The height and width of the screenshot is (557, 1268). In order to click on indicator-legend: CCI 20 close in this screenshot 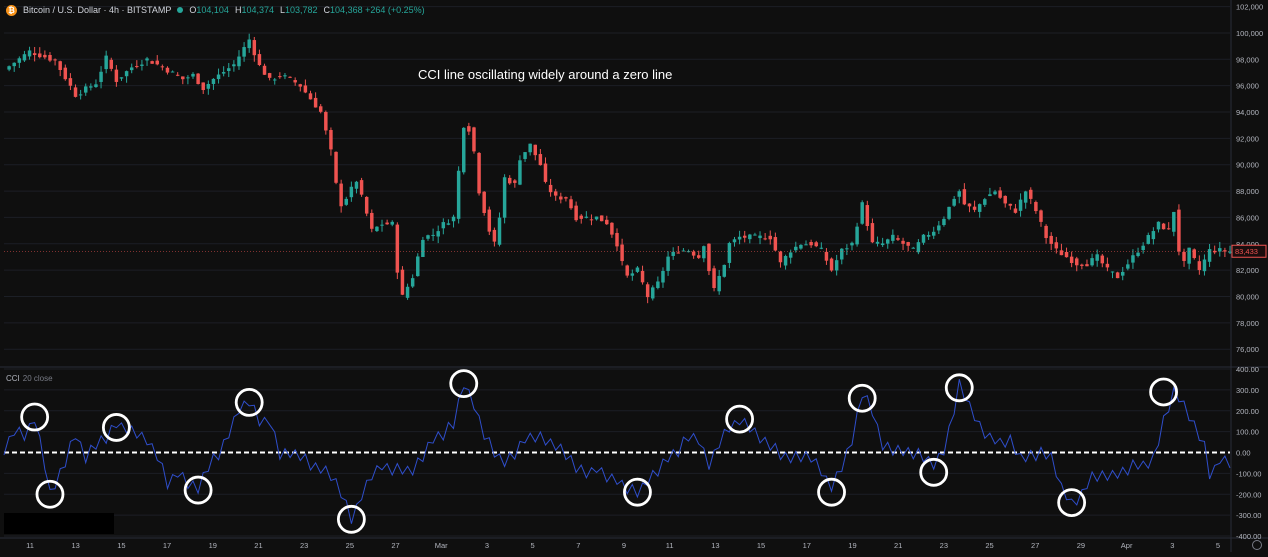, I will do `click(29, 378)`.